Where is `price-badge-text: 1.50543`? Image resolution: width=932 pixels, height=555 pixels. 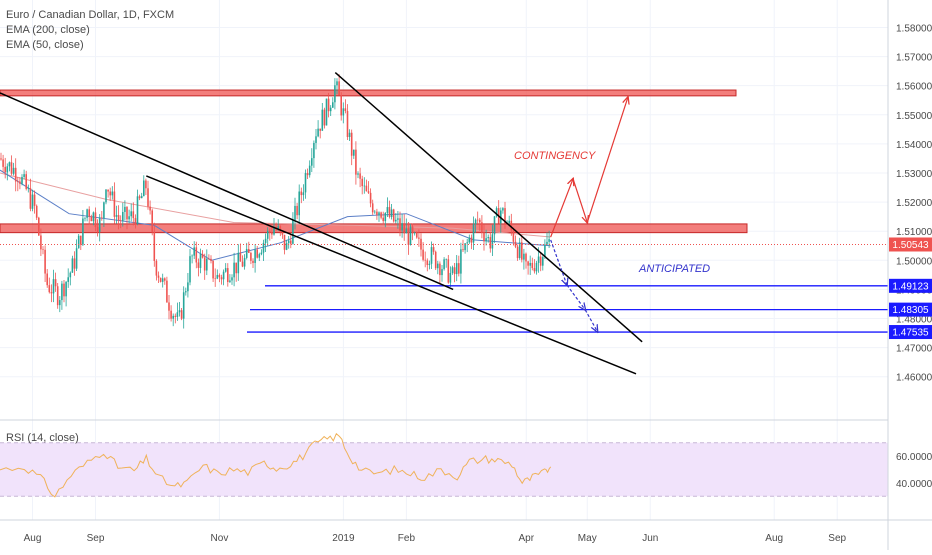 price-badge-text: 1.50543 is located at coordinates (910, 245).